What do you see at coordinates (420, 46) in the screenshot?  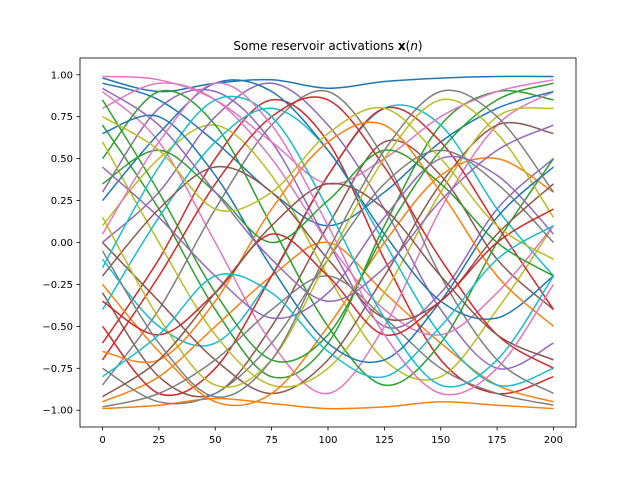 I see `chart-title-arg-close: )` at bounding box center [420, 46].